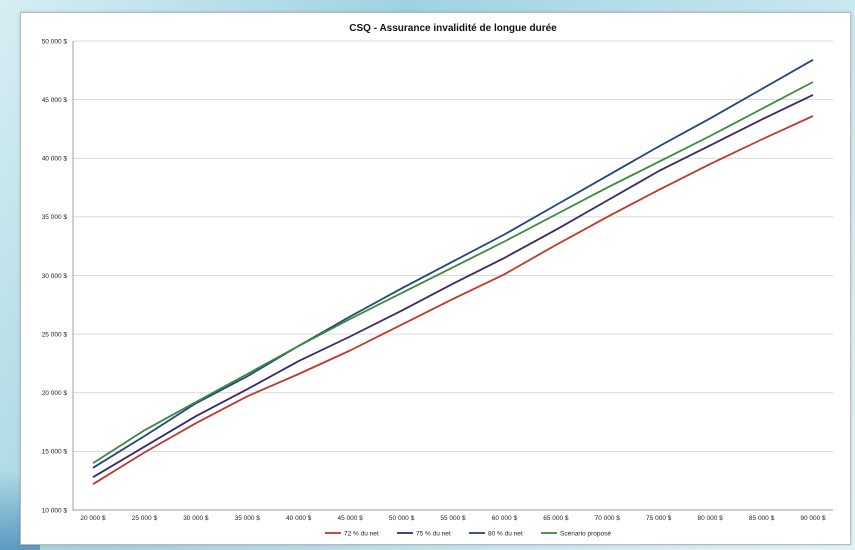  Describe the element at coordinates (608, 518) in the screenshot. I see `x-tick-label: 70 000 $` at that location.